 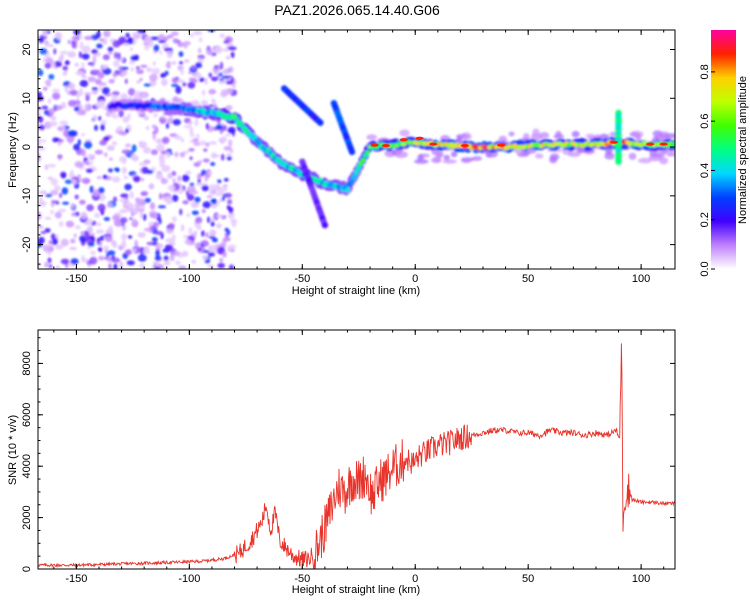 I want to click on x-tick-label: 50, so click(x=528, y=579).